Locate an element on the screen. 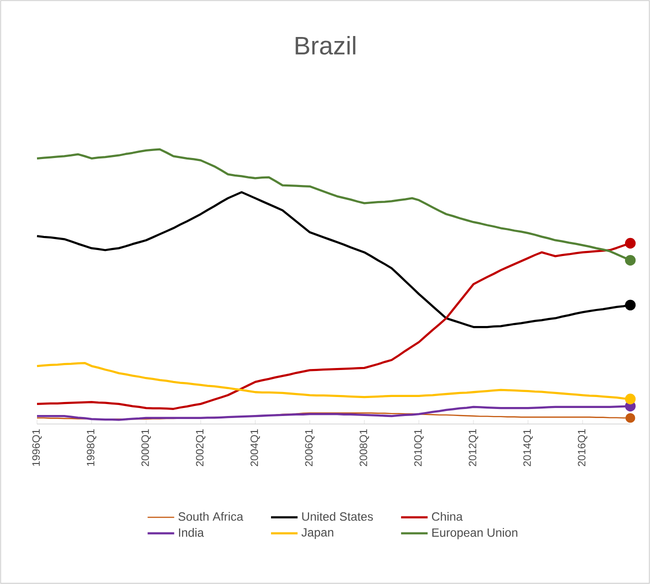 Image resolution: width=650 pixels, height=584 pixels. legend-label: Japan is located at coordinates (317, 533).